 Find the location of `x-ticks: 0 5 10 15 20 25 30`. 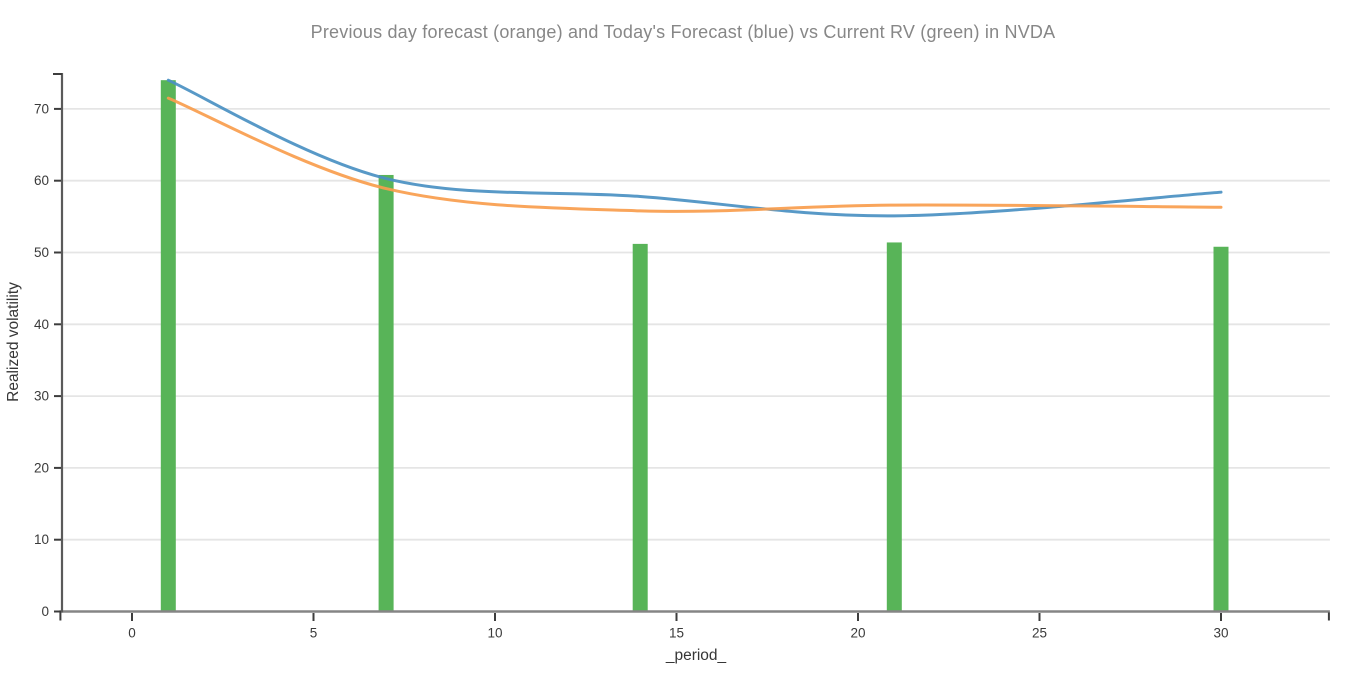

x-ticks: 0 5 10 15 20 25 30 is located at coordinates (678, 627).